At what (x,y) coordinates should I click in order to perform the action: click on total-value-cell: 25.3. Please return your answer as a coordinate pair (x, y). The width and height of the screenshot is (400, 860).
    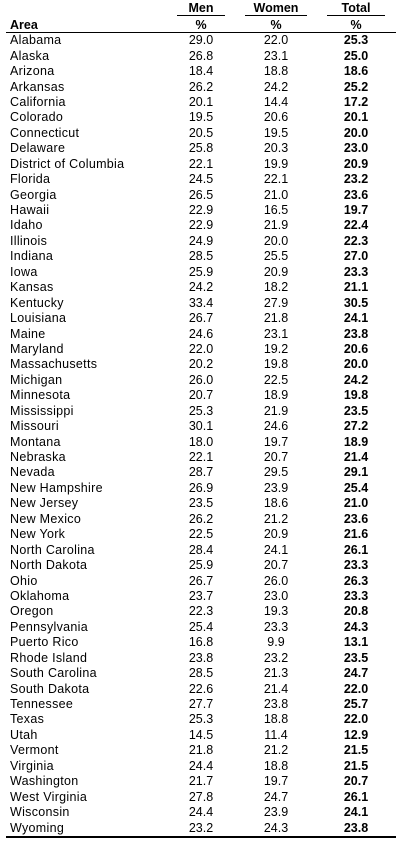
    Looking at the image, I should click on (356, 40).